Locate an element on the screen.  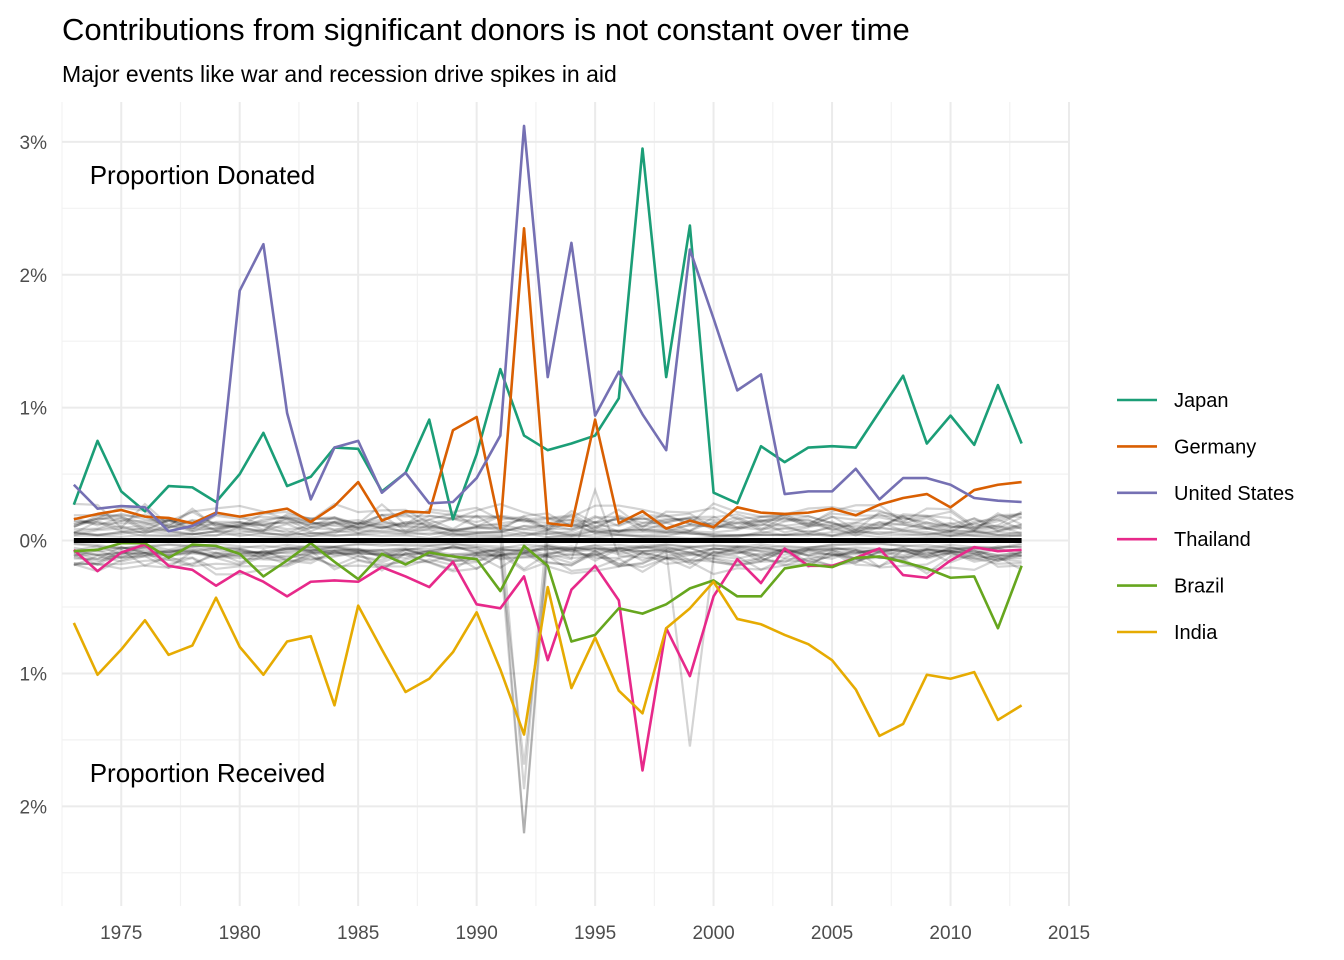
y-tick-label: 3% is located at coordinates (34, 143).